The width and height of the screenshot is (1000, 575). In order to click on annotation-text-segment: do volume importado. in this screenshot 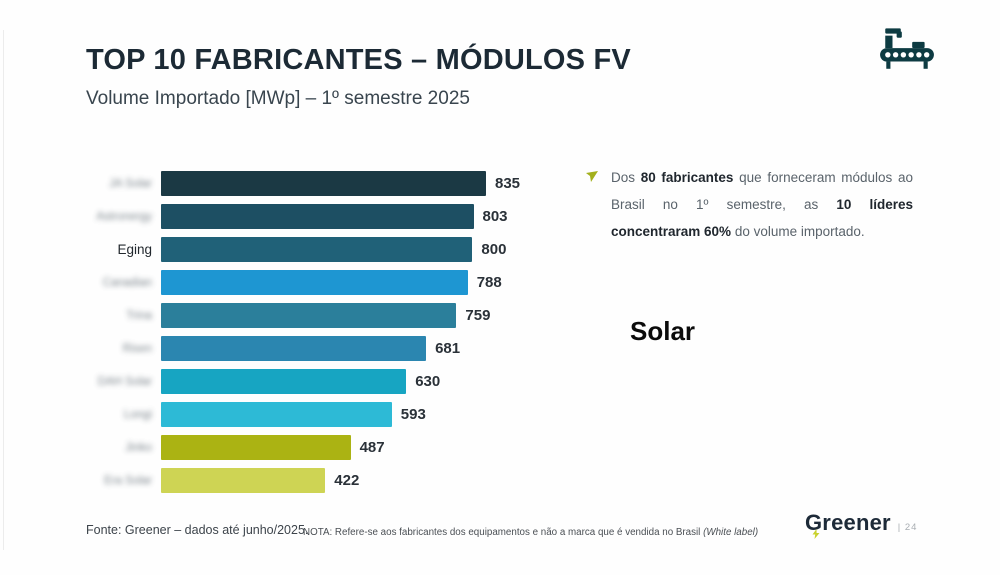, I will do `click(798, 231)`.